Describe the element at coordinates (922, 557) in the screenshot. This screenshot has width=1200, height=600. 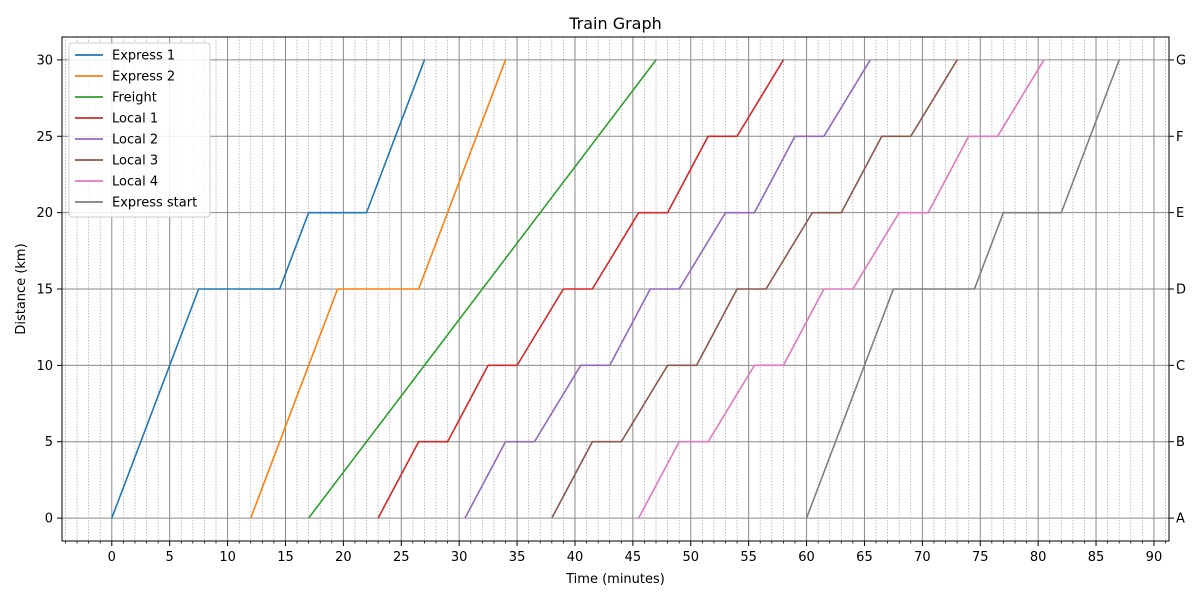
I see `x-tick-label: 70` at that location.